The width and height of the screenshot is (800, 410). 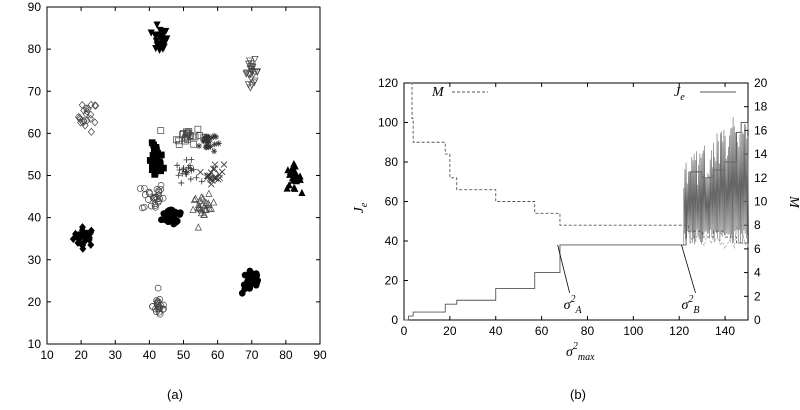 What do you see at coordinates (568, 305) in the screenshot?
I see `annotation-a-main: σ` at bounding box center [568, 305].